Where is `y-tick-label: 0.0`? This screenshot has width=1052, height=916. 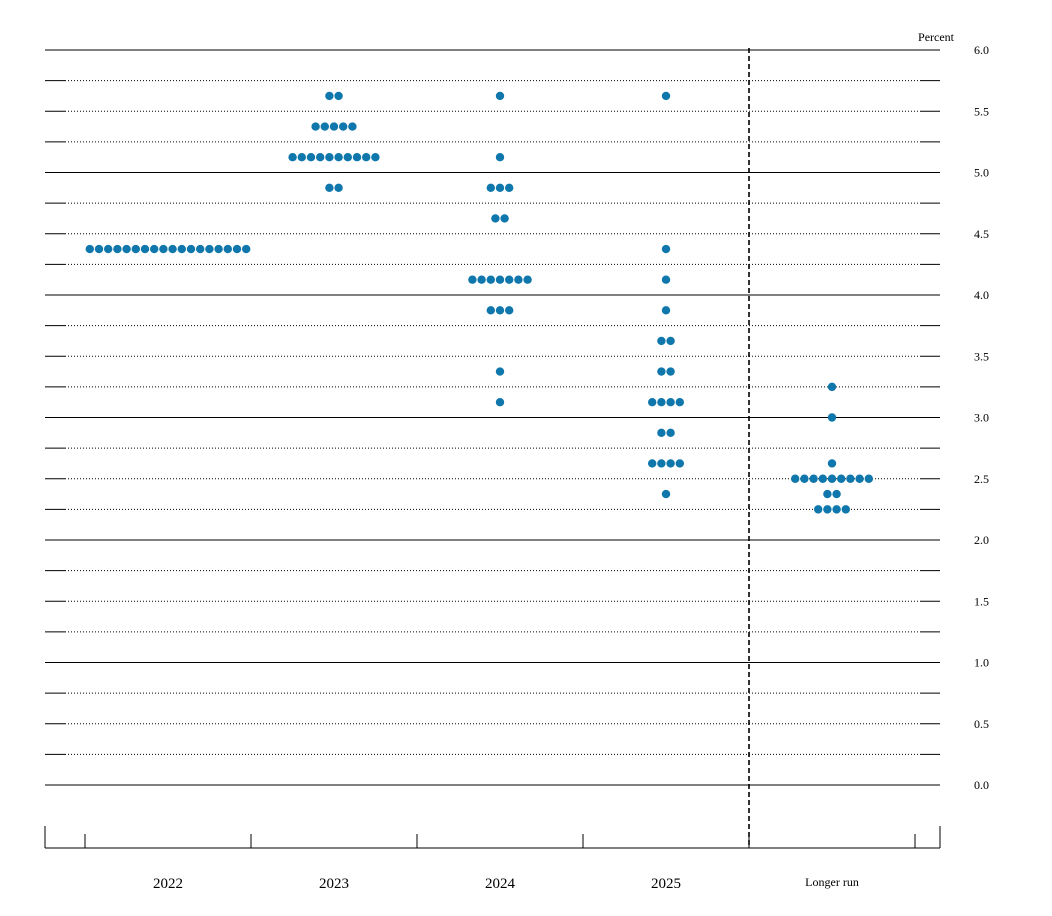 y-tick-label: 0.0 is located at coordinates (981, 785).